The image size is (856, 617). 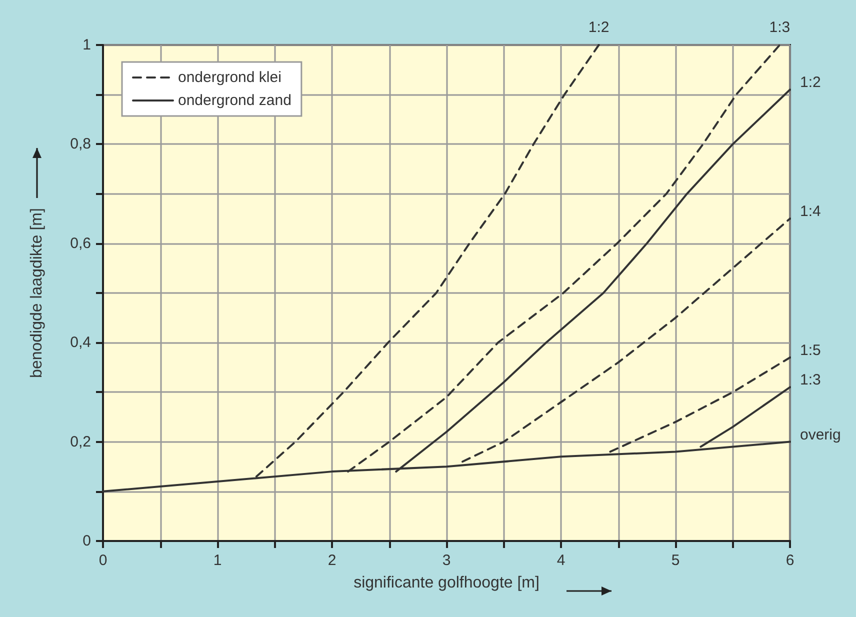 I want to click on y-tick-label: 0,2, so click(x=80, y=441).